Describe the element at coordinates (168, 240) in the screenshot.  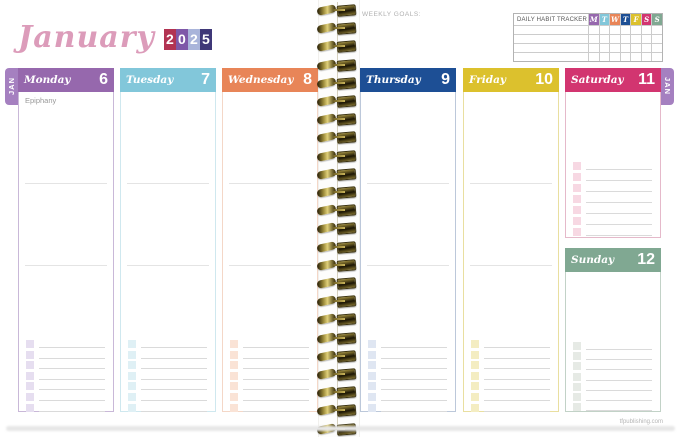
I see `day-column-tuesday: Tuesday 7` at that location.